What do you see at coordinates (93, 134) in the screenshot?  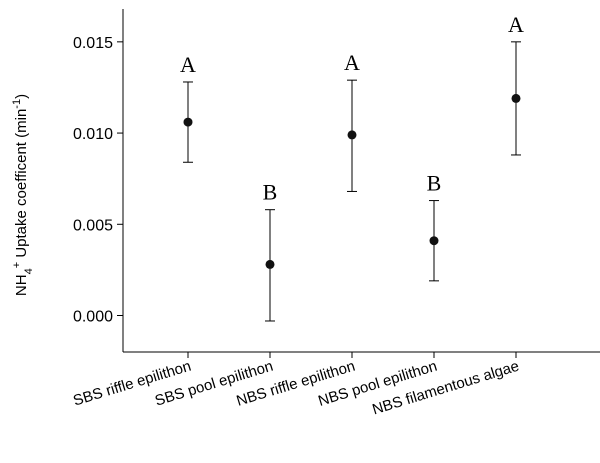 I see `y-tick-label: 0.010` at bounding box center [93, 134].